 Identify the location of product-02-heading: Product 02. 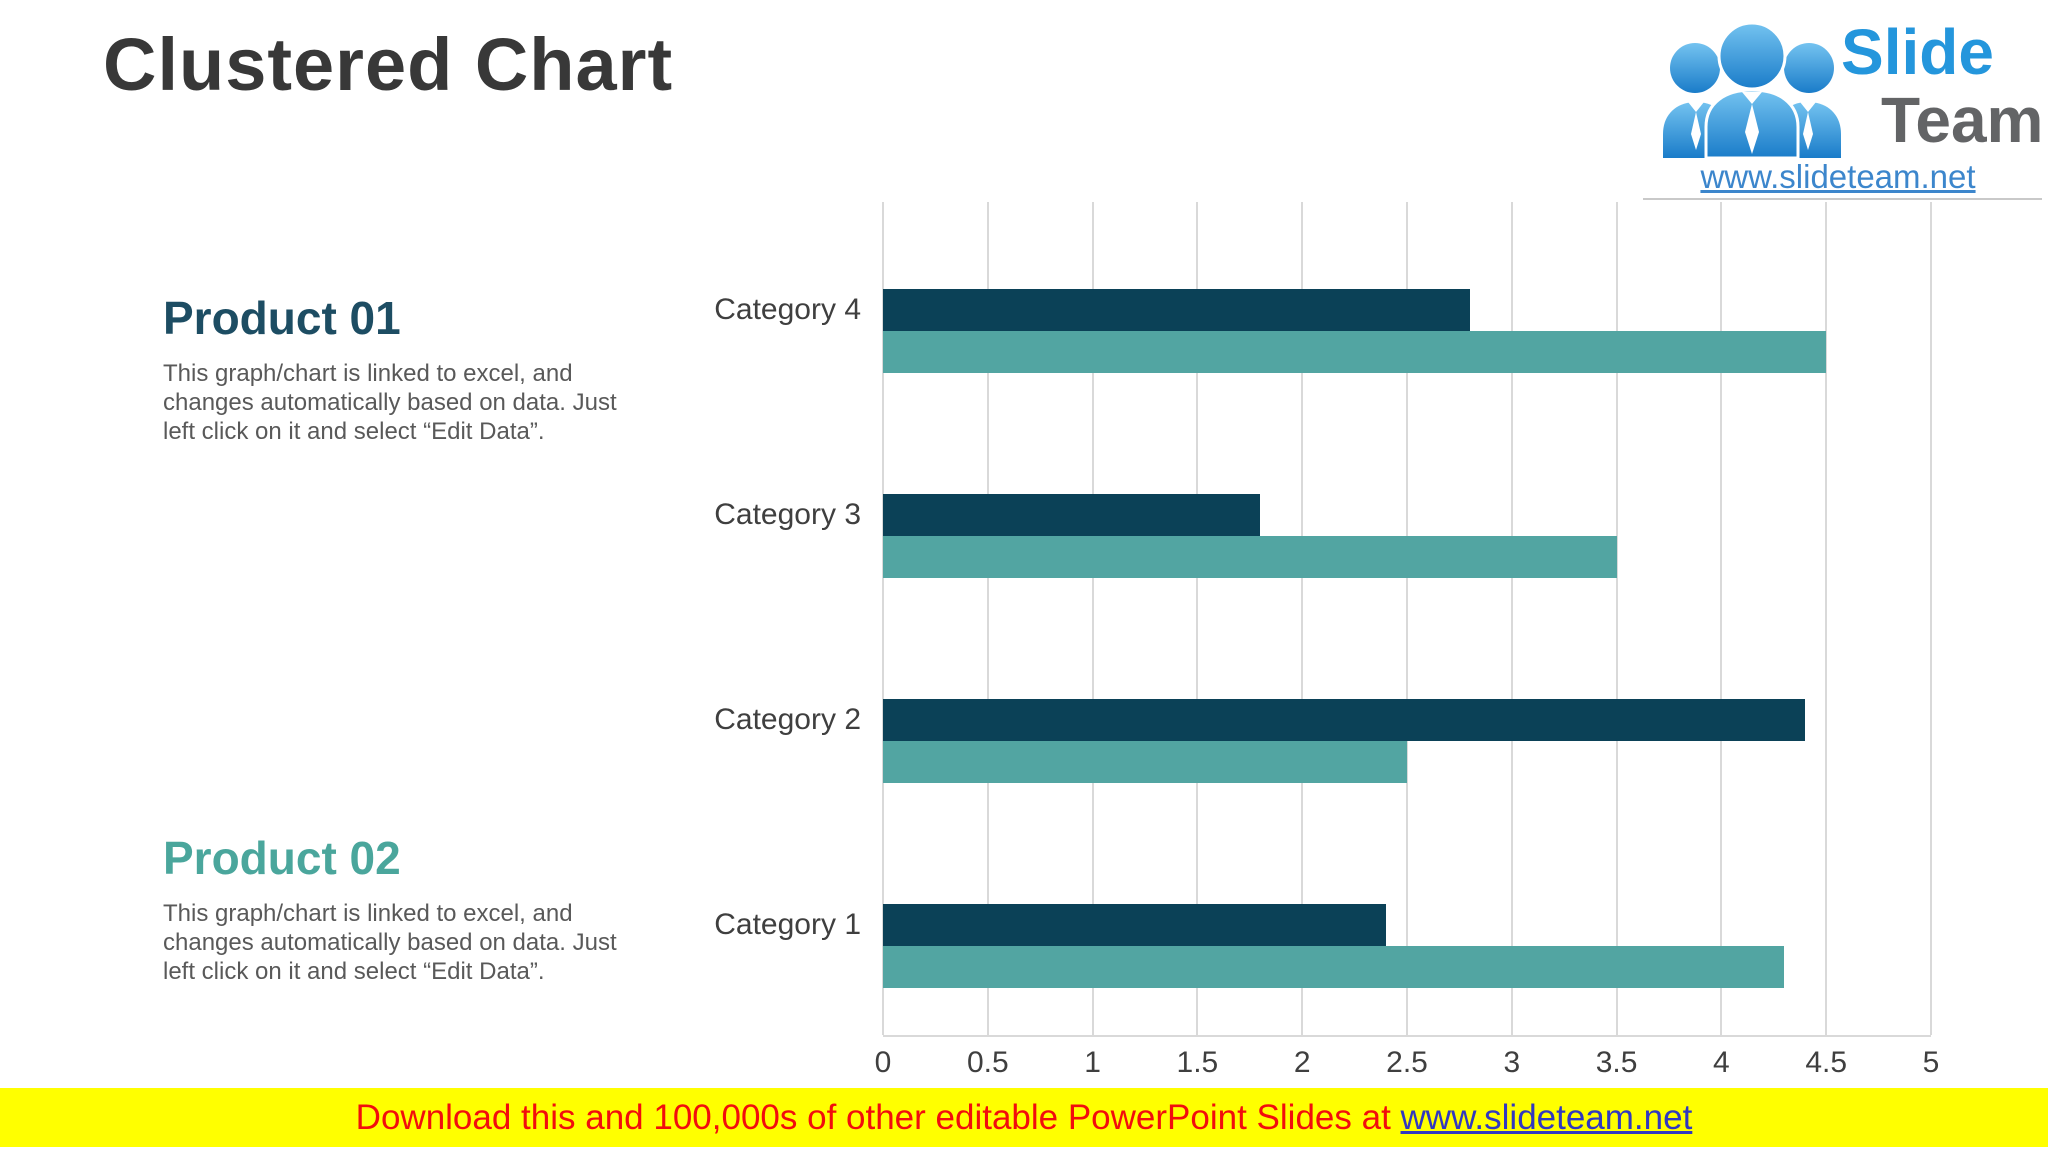
(282, 858).